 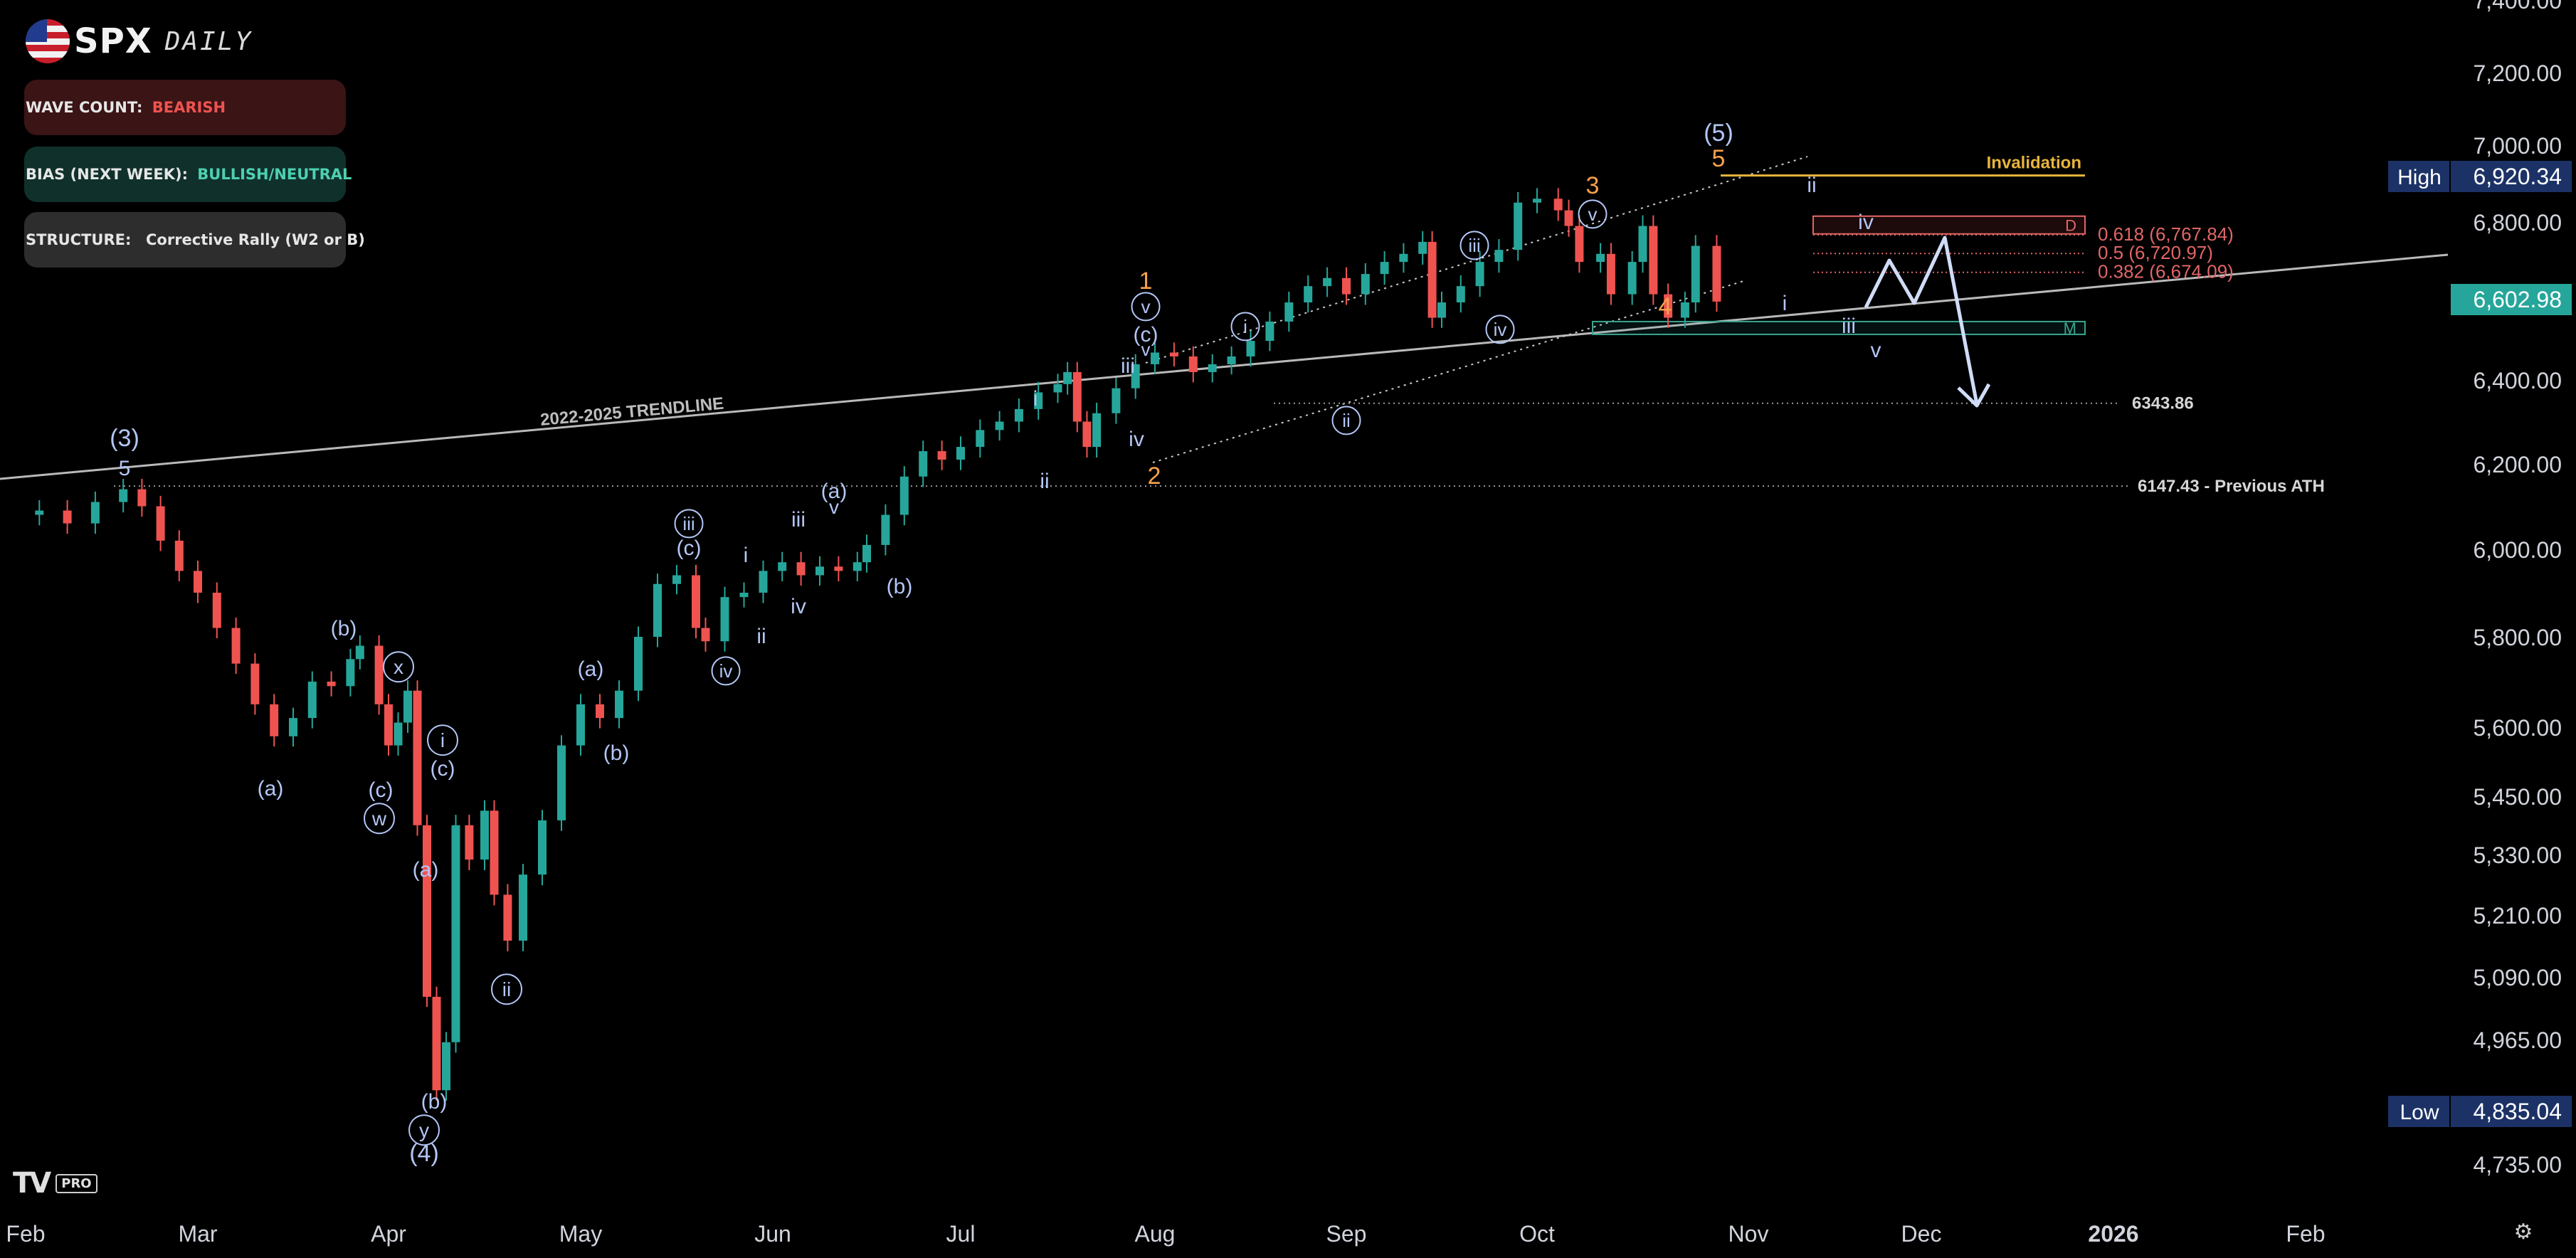 I want to click on price-badge-value: 4,835.04, so click(x=2517, y=1111).